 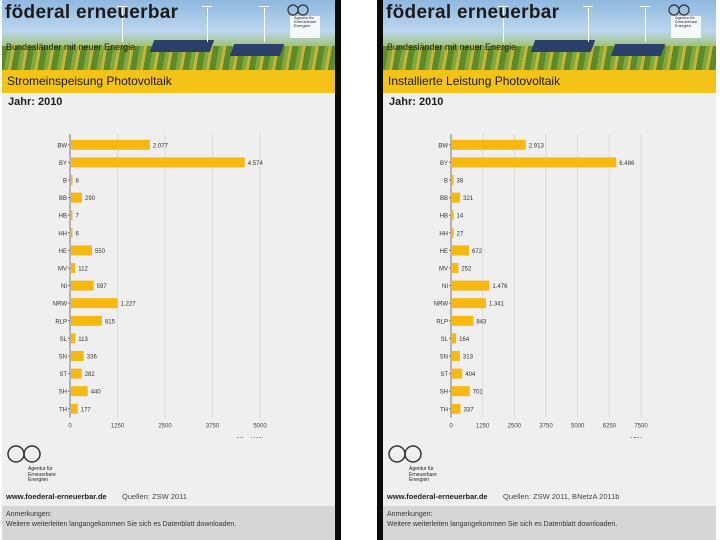 What do you see at coordinates (64, 465) in the screenshot?
I see `footer-logo: Agentur für Erneuerbare Energien` at bounding box center [64, 465].